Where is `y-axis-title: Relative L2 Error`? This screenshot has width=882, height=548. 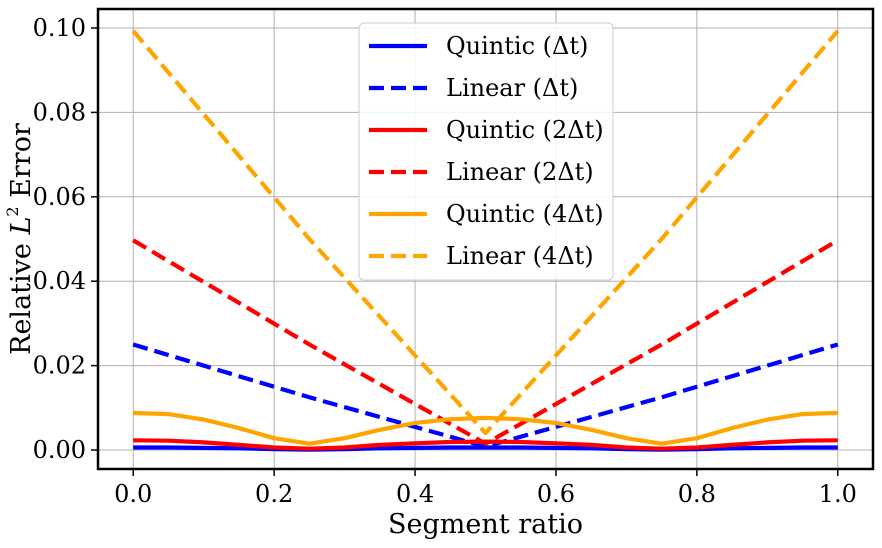
y-axis-title: Relative L2 Error is located at coordinates (20, 239).